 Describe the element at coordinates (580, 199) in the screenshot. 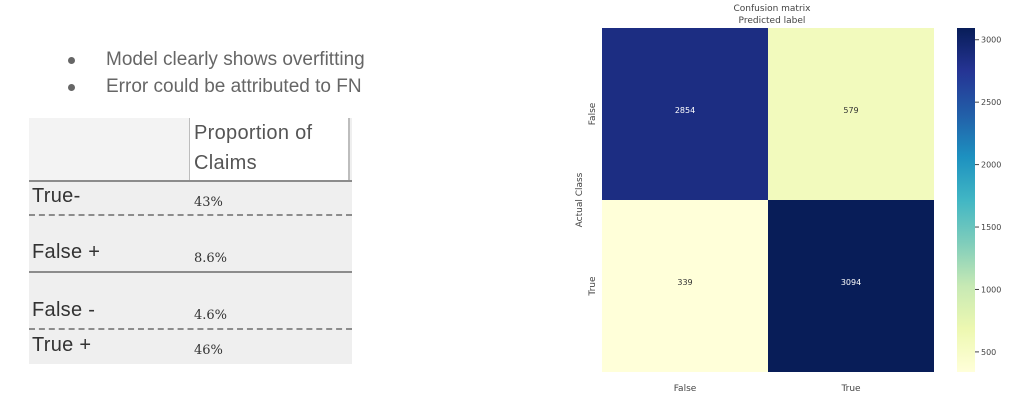

I see `chart-ylabel: Actual Class` at that location.